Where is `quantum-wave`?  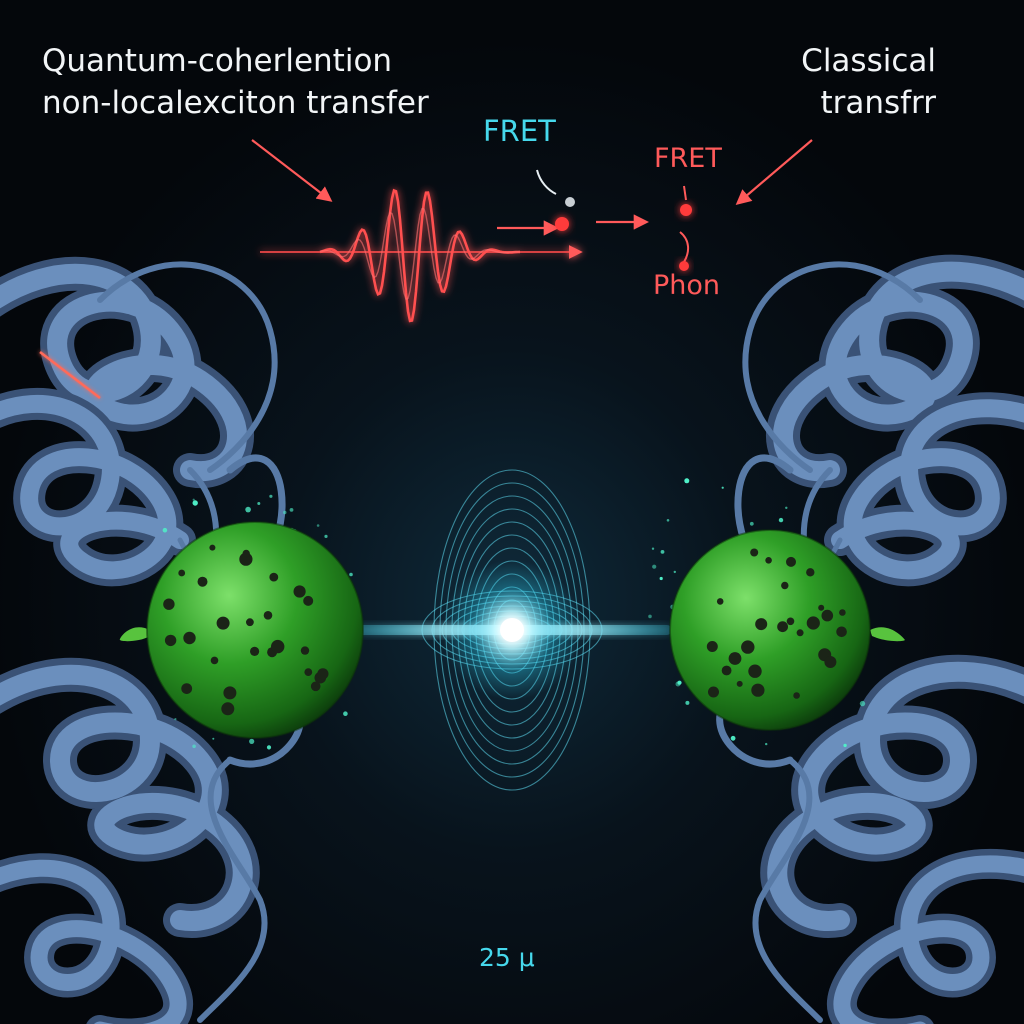 quantum-wave is located at coordinates (421, 255).